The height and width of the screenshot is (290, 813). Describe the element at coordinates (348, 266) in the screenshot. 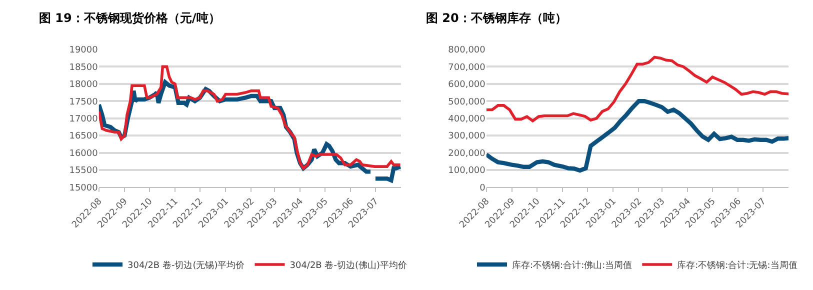

I see `legend-label: 304/2B 卷-切边(佛山)平均价` at that location.